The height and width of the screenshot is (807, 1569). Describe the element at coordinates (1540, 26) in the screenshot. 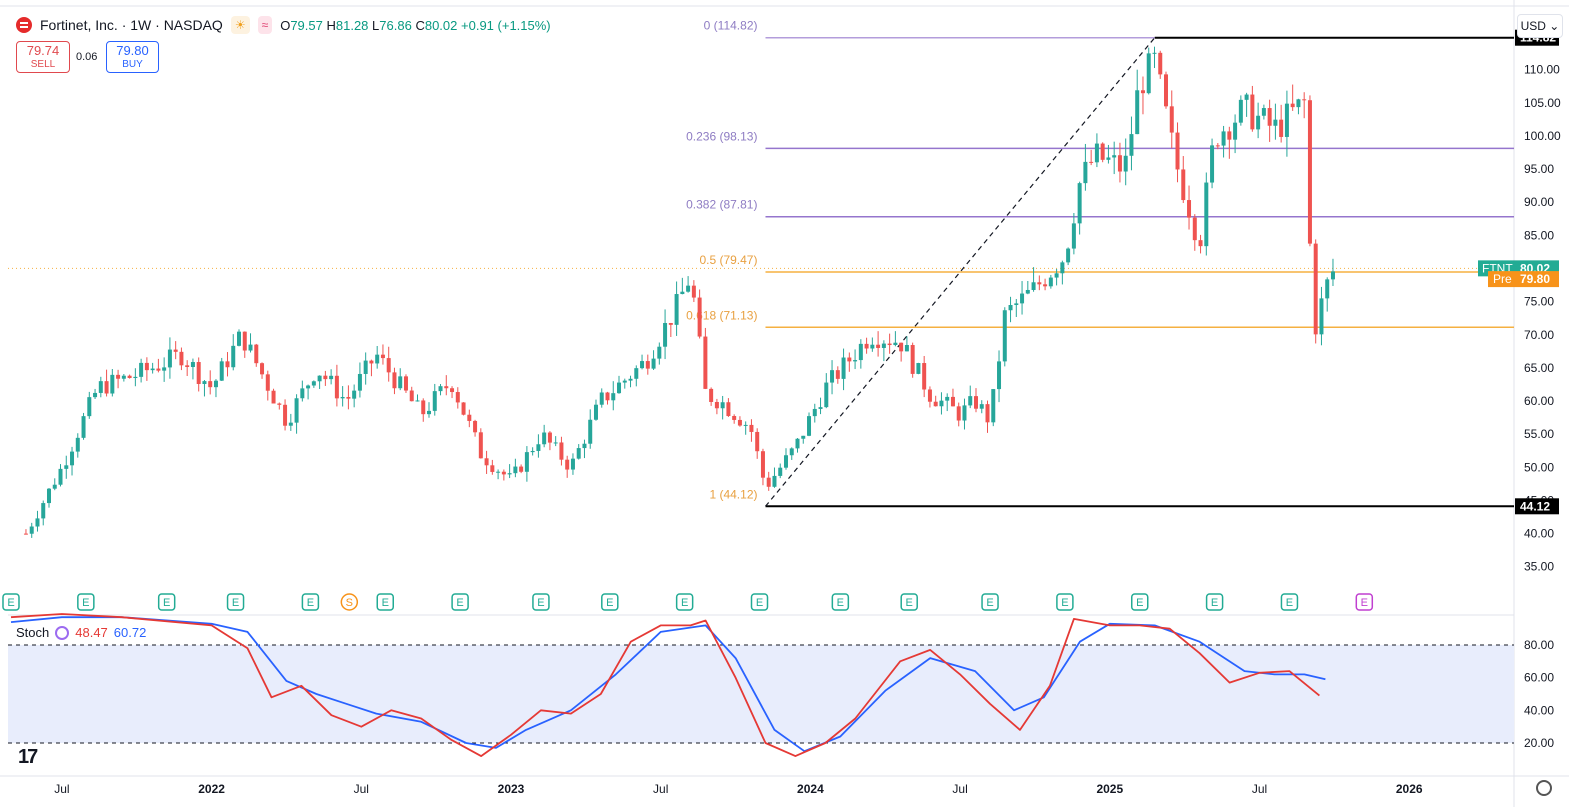

I see `currency-selector: USD ⌄` at that location.